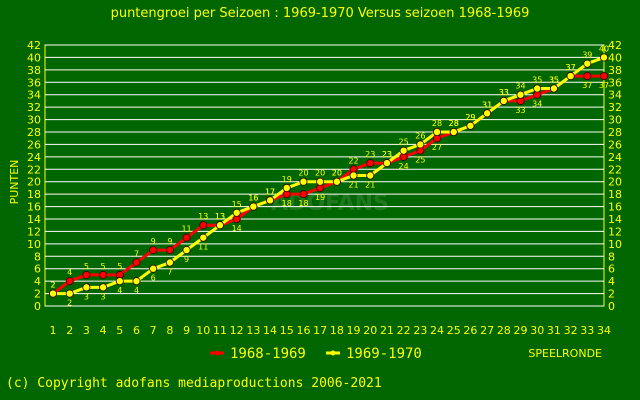 Image resolution: width=640 pixels, height=400 pixels. What do you see at coordinates (470, 330) in the screenshot?
I see `x-tick-label: 26` at bounding box center [470, 330].